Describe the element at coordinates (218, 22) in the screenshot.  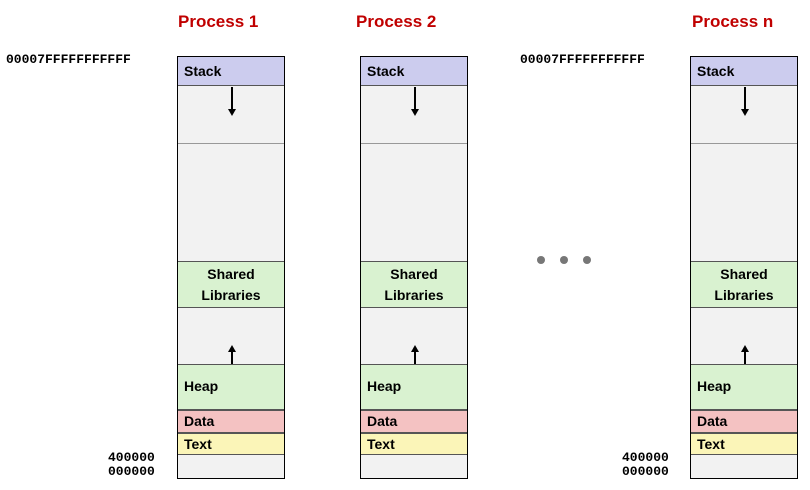
I see `process-1-title: Process 1` at that location.